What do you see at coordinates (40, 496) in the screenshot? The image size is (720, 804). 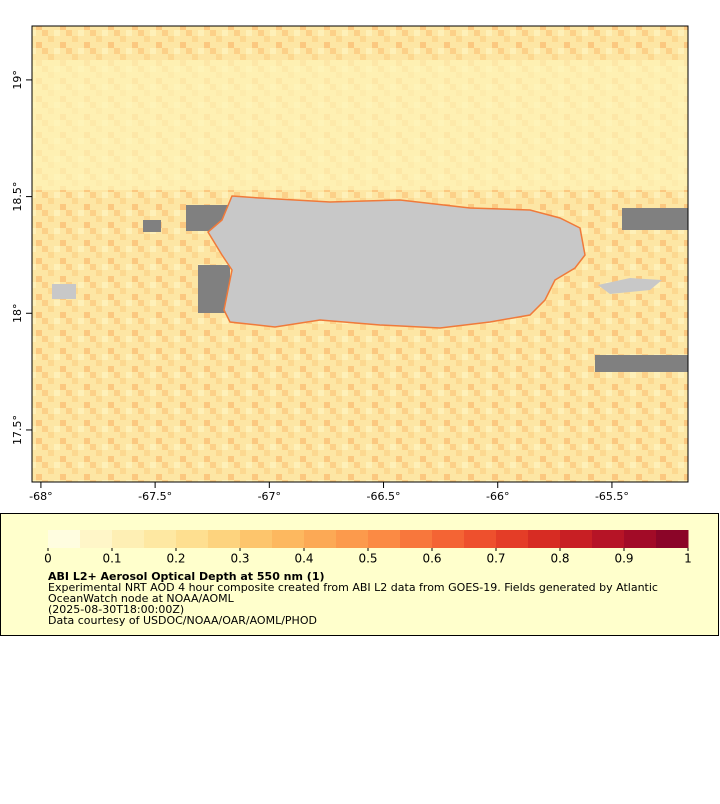 I see `x-tick-label: -68°` at bounding box center [40, 496].